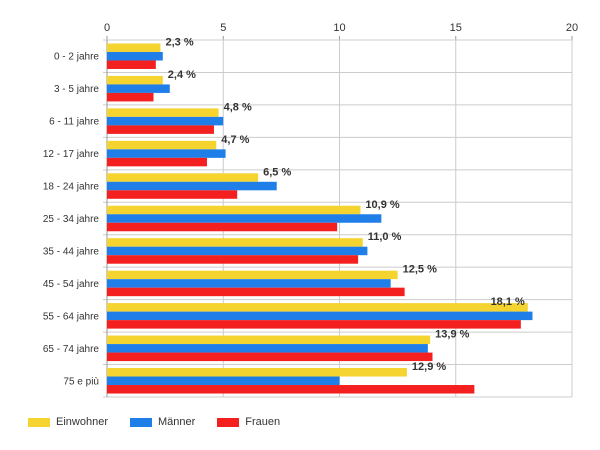 Image resolution: width=600 pixels, height=450 pixels. Describe the element at coordinates (82, 422) in the screenshot. I see `legend-label: Einwohner` at that location.